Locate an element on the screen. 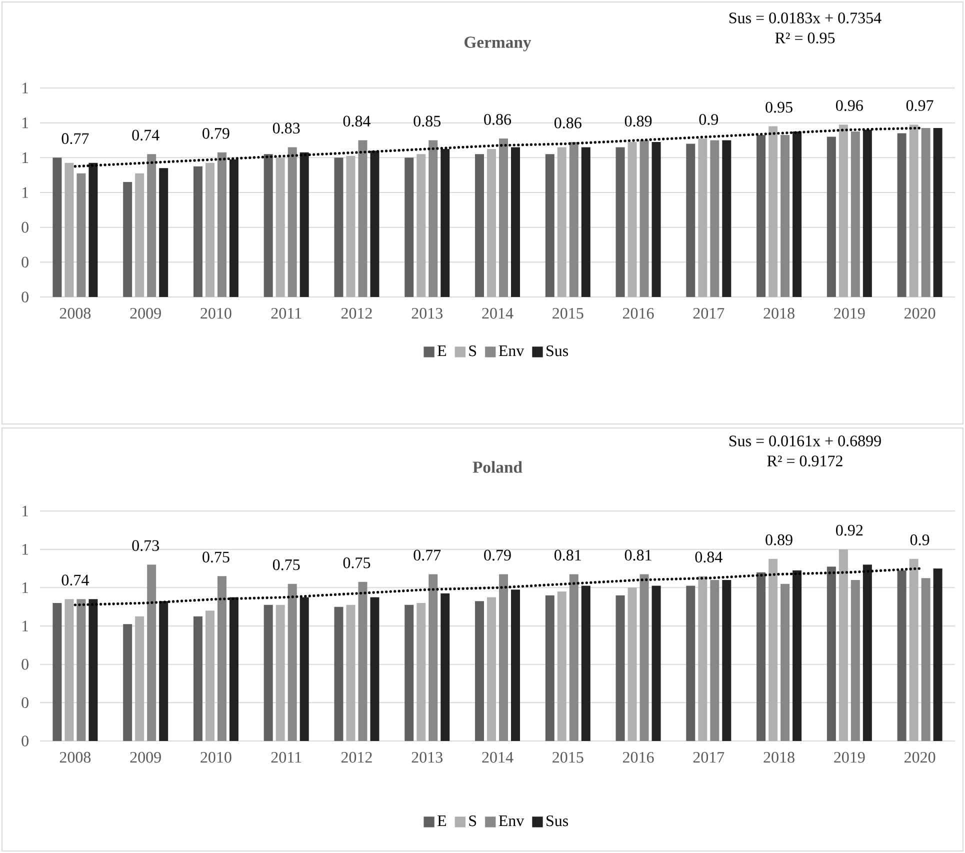 The width and height of the screenshot is (965, 853). x-tick-label: 2008 is located at coordinates (75, 313).